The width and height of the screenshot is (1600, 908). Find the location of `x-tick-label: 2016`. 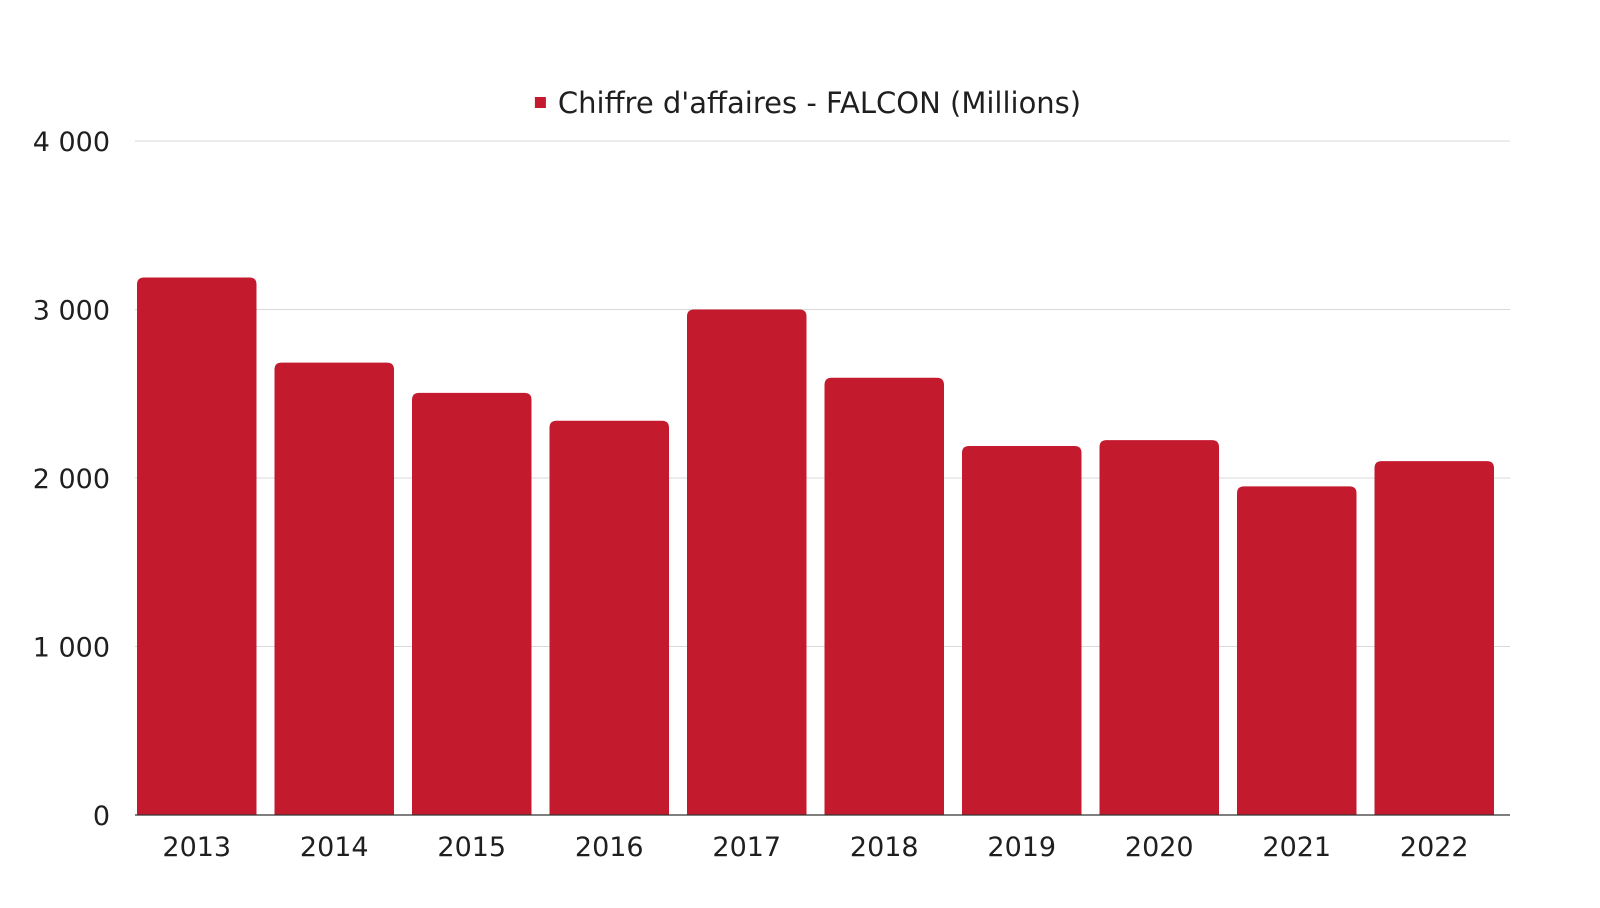

x-tick-label: 2016 is located at coordinates (609, 847).